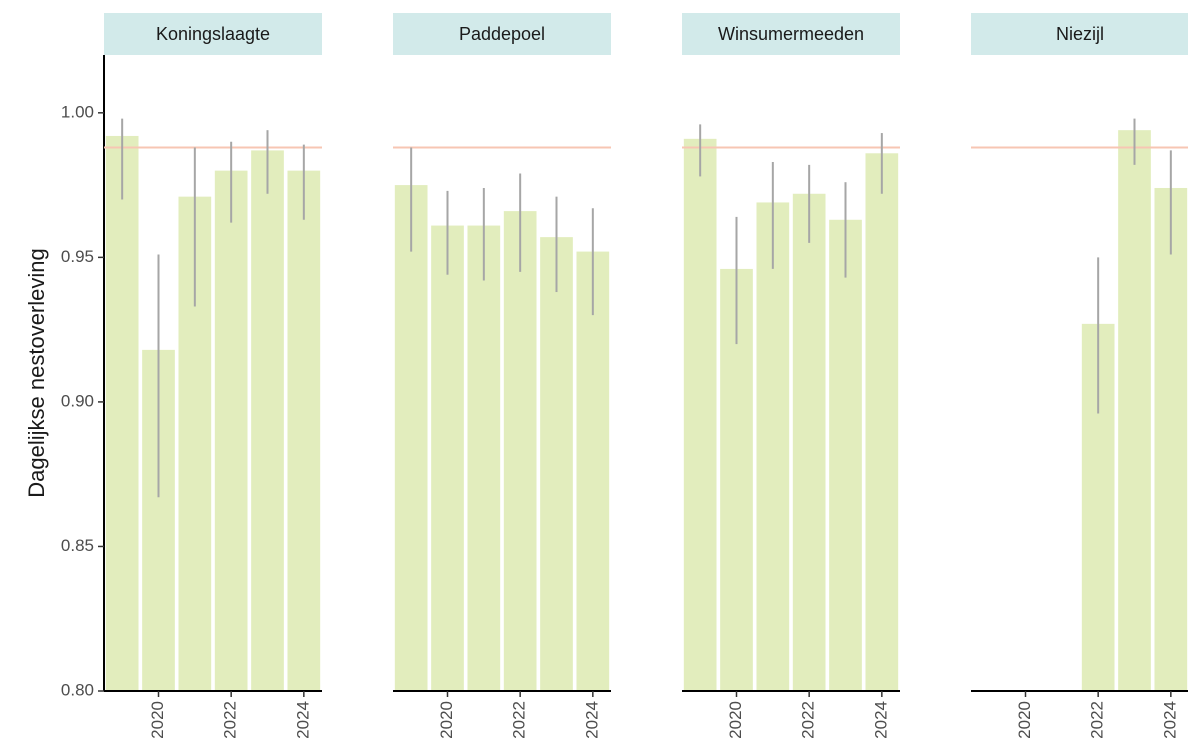  I want to click on y-axis-label: Dagelijkse nestoverleving, so click(36, 372).